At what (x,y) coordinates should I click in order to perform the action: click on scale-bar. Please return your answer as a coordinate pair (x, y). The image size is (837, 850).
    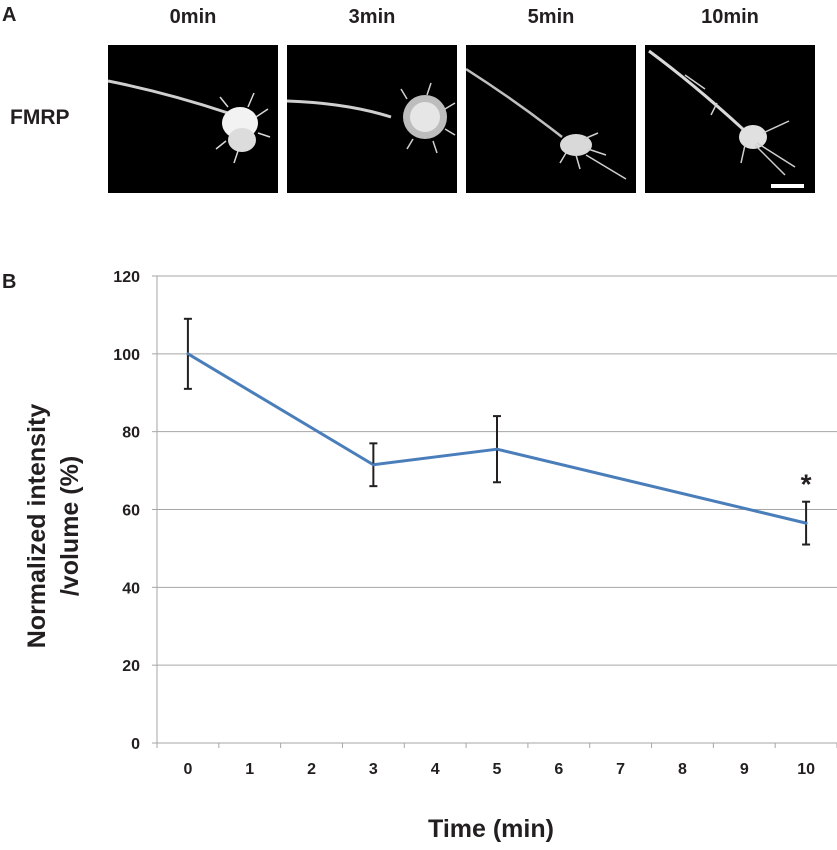
    Looking at the image, I should click on (787, 186).